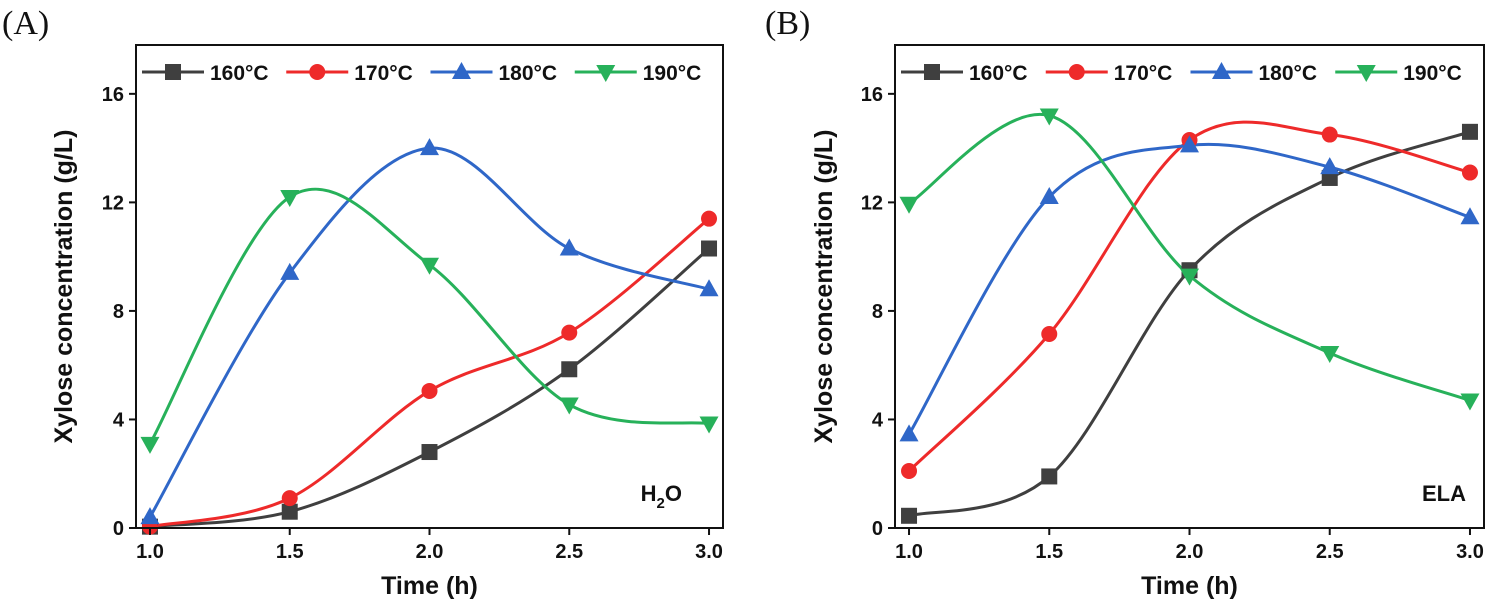 This screenshot has height=605, width=1500. I want to click on panel-label: (A), so click(25, 23).